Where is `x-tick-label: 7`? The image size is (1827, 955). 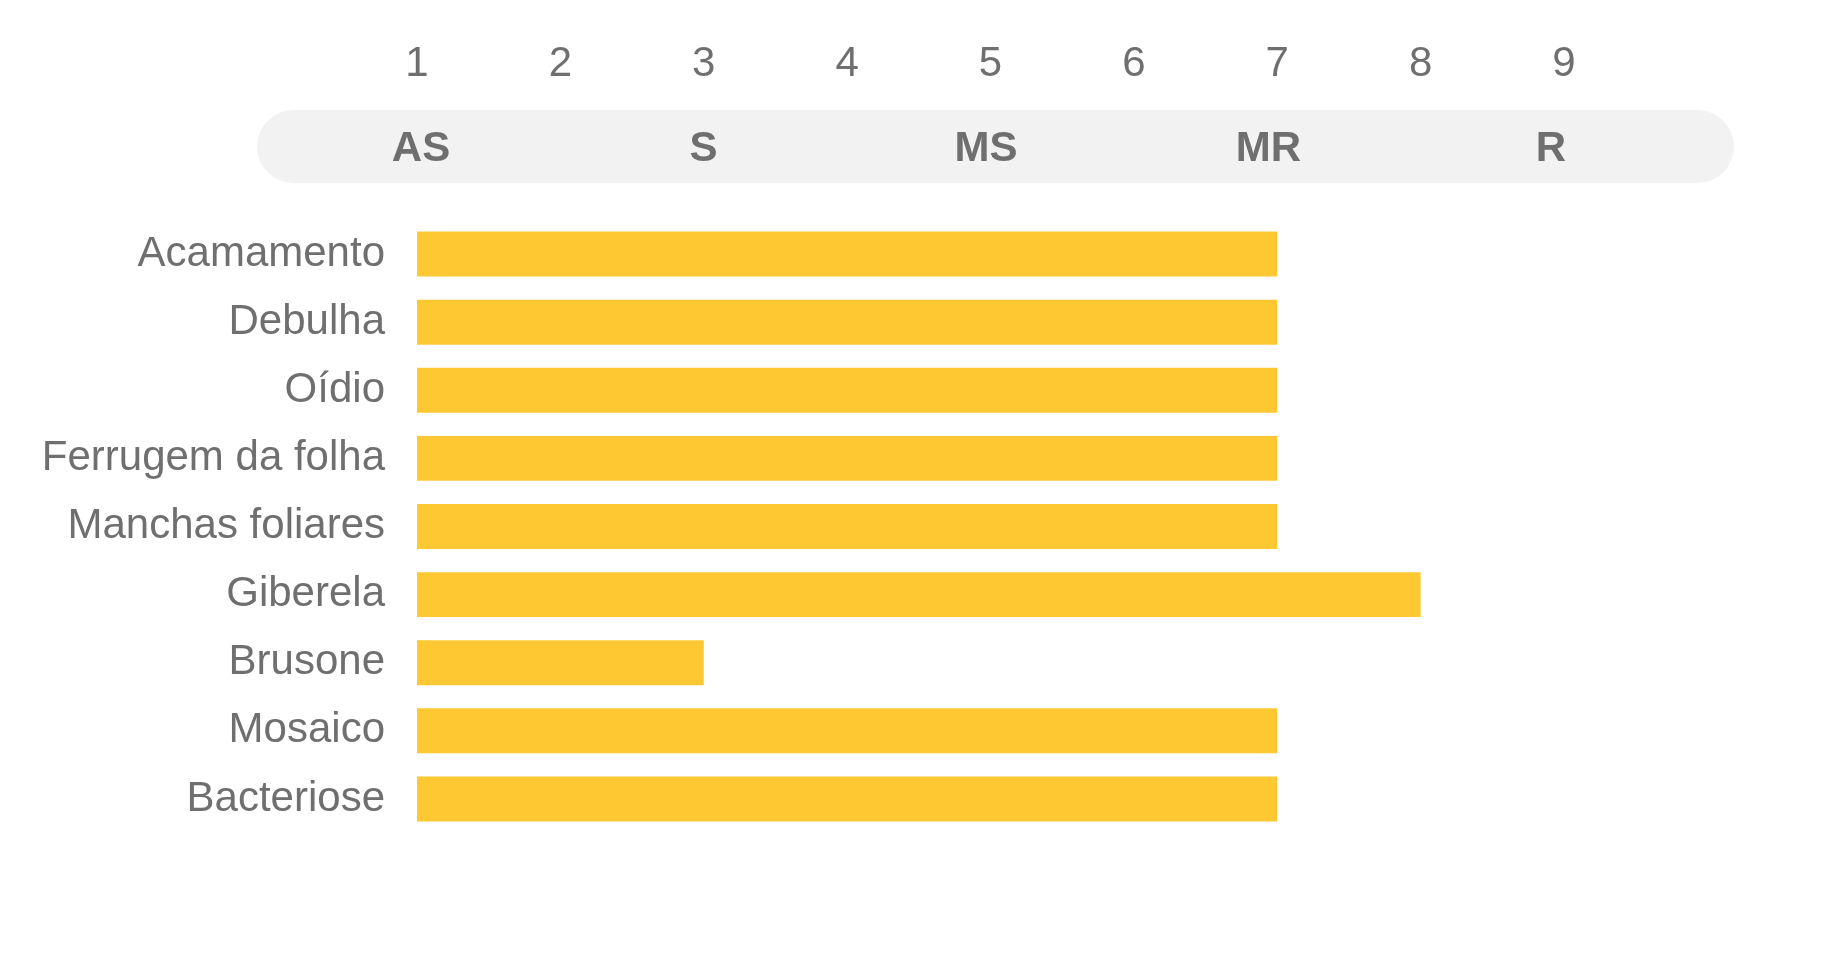
x-tick-label: 7 is located at coordinates (1277, 62).